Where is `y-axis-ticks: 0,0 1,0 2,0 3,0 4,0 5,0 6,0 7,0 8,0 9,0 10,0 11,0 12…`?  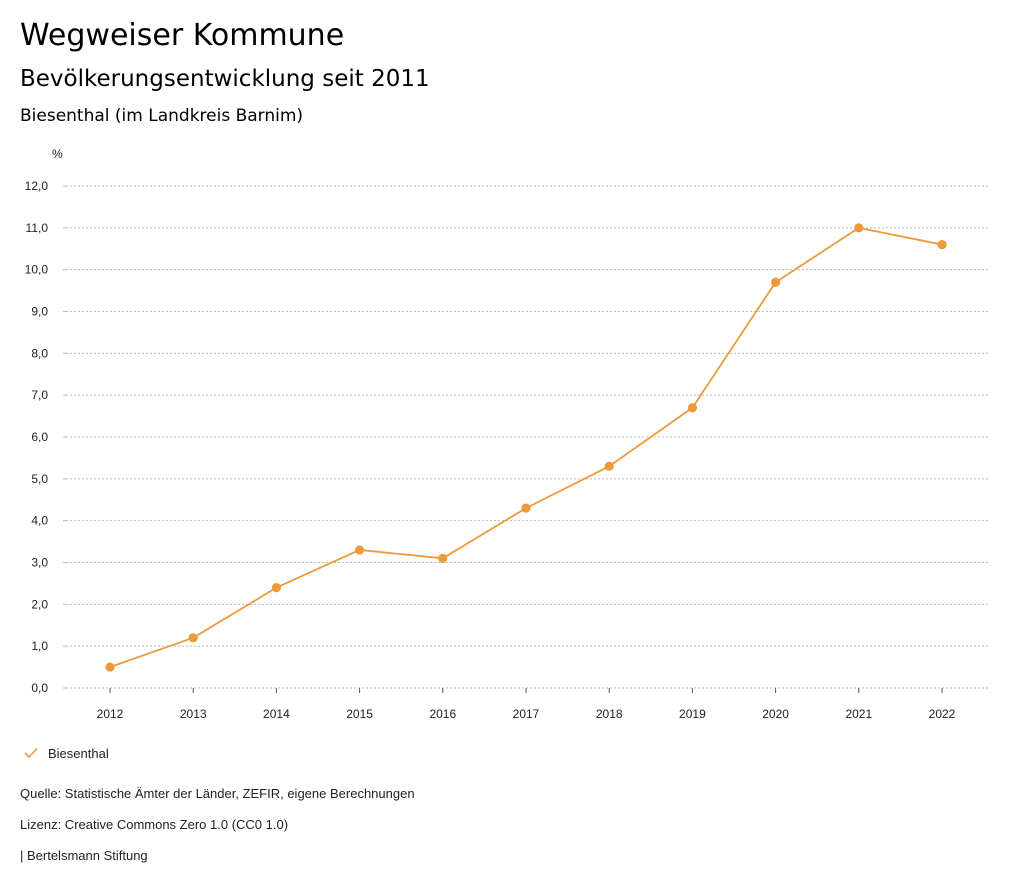
y-axis-ticks: 0,0 1,0 2,0 3,0 4,0 5,0 6,0 7,0 8,0 9,0 10,0 11,0 12… is located at coordinates (45, 437).